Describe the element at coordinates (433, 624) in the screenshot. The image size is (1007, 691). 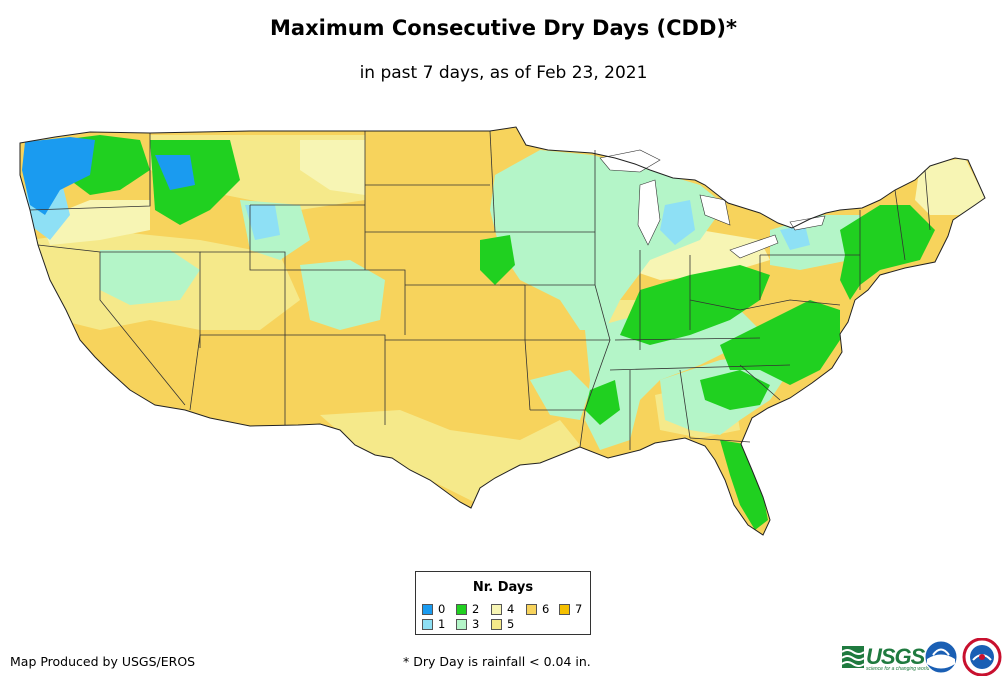
I see `legend-item-1: 1` at that location.